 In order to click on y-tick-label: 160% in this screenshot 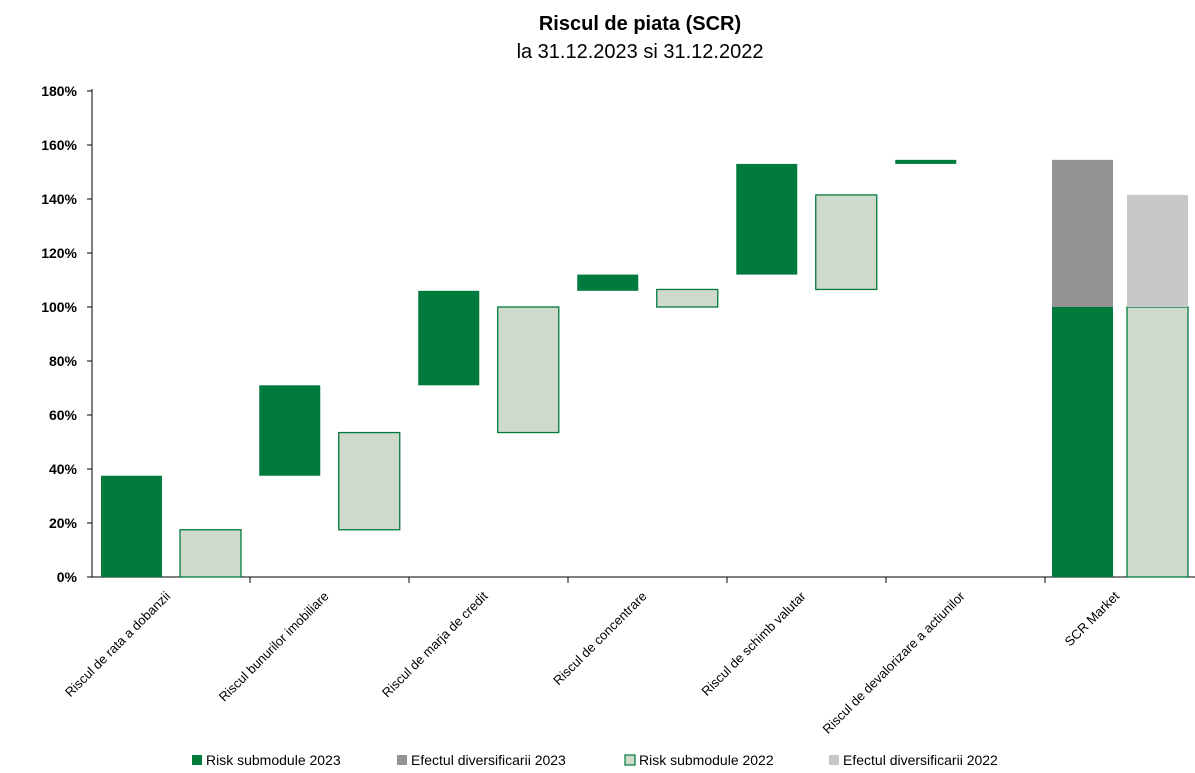, I will do `click(59, 145)`.